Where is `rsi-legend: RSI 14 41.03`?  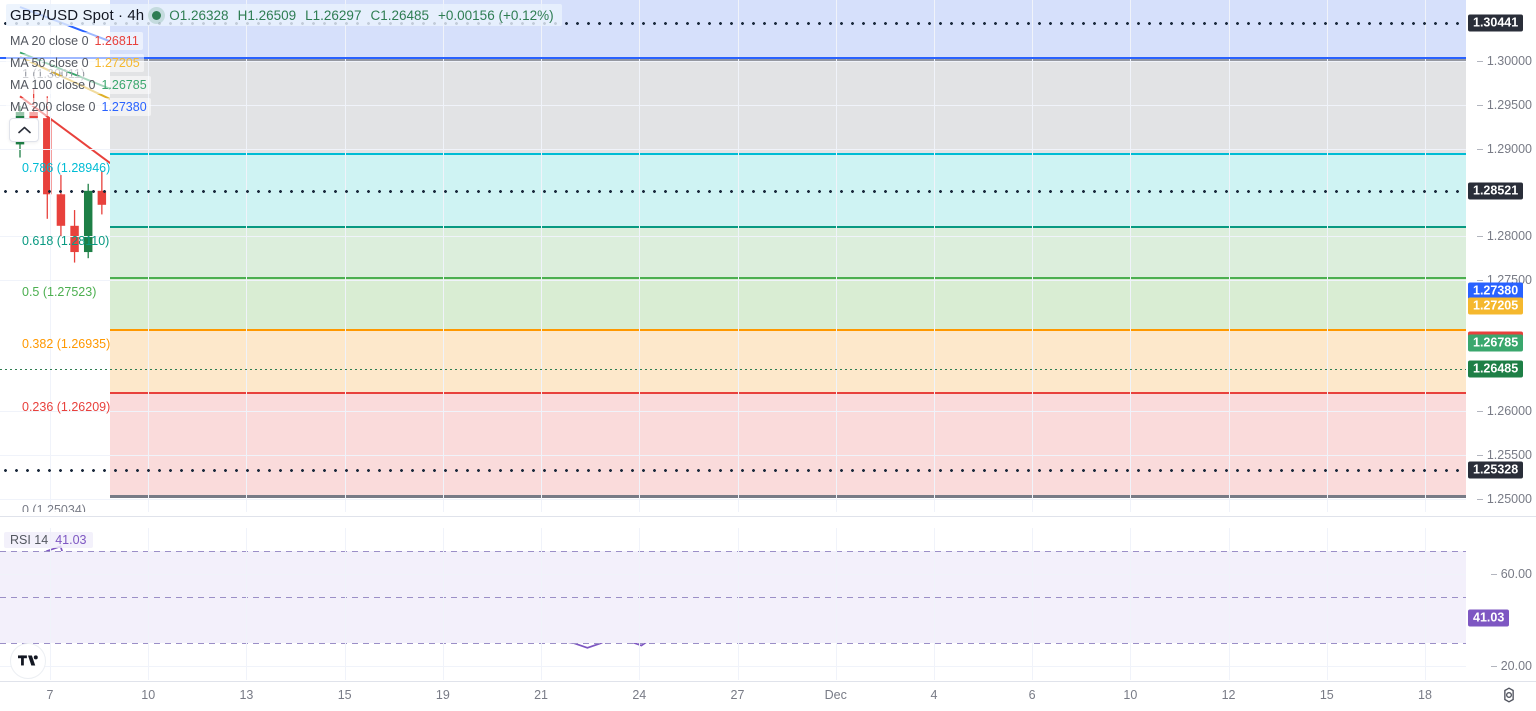
rsi-legend: RSI 14 41.03 is located at coordinates (48, 540).